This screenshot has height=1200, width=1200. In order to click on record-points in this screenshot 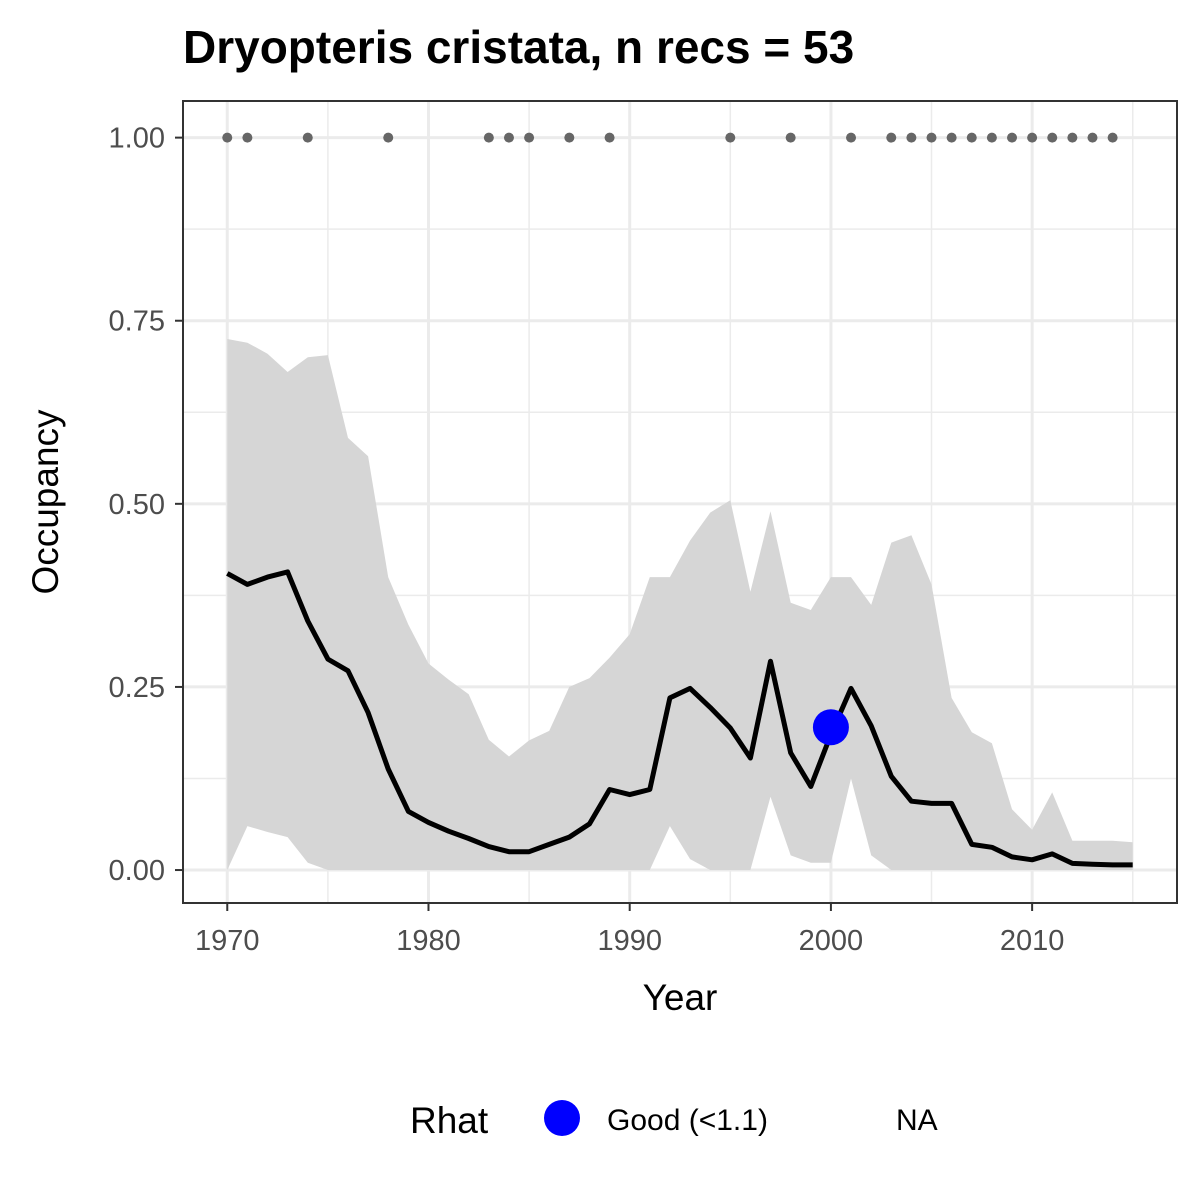, I will do `click(670, 137)`.